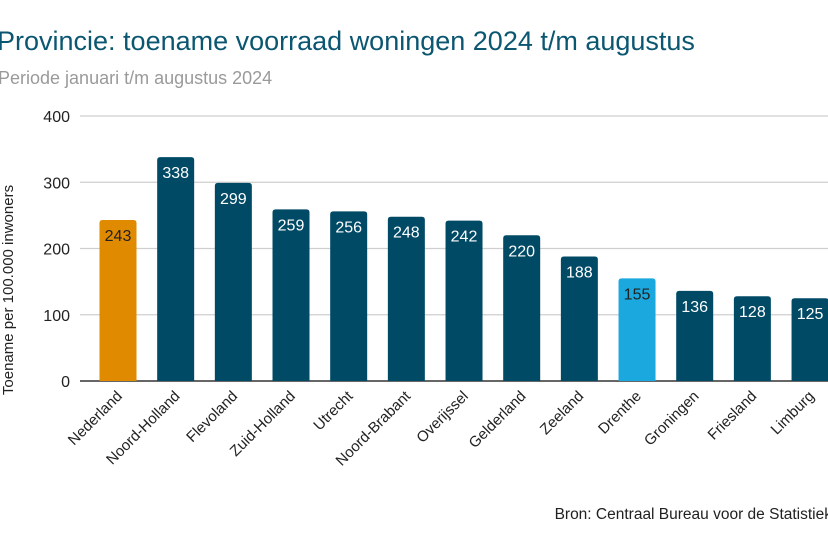 This screenshot has width=828, height=552. What do you see at coordinates (752, 312) in the screenshot?
I see `data-label: 128` at bounding box center [752, 312].